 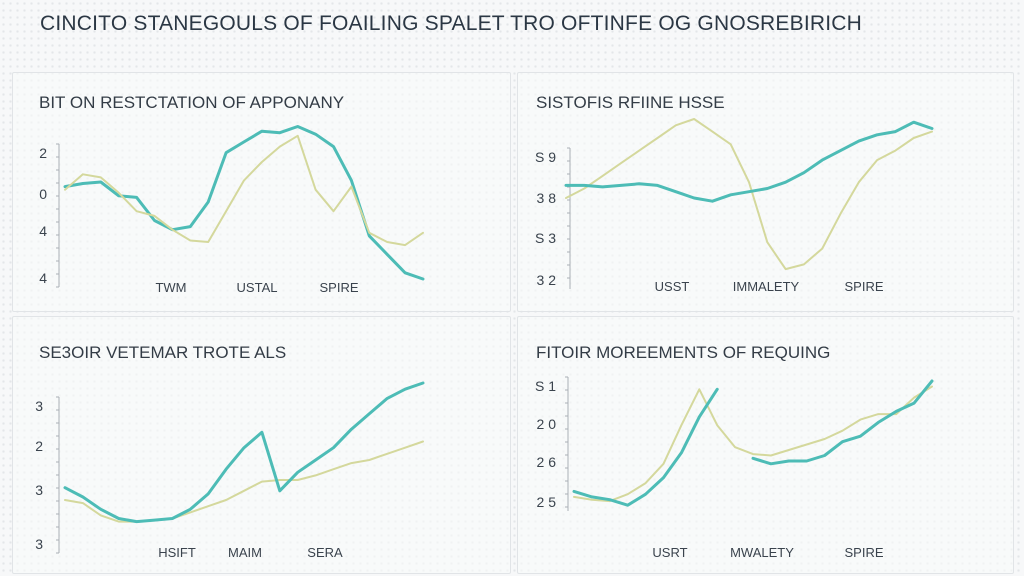 I want to click on x-tick-label: SERA, so click(x=325, y=552).